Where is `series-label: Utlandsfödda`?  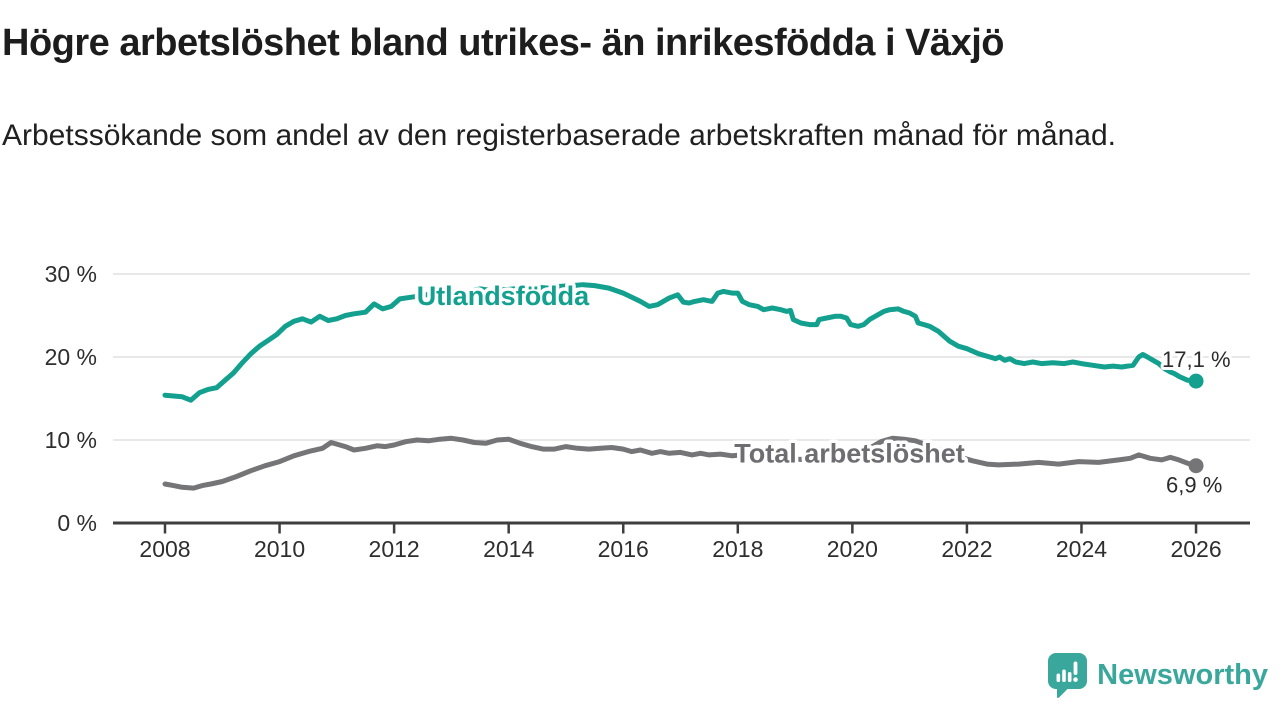 series-label: Utlandsfödda is located at coordinates (503, 296).